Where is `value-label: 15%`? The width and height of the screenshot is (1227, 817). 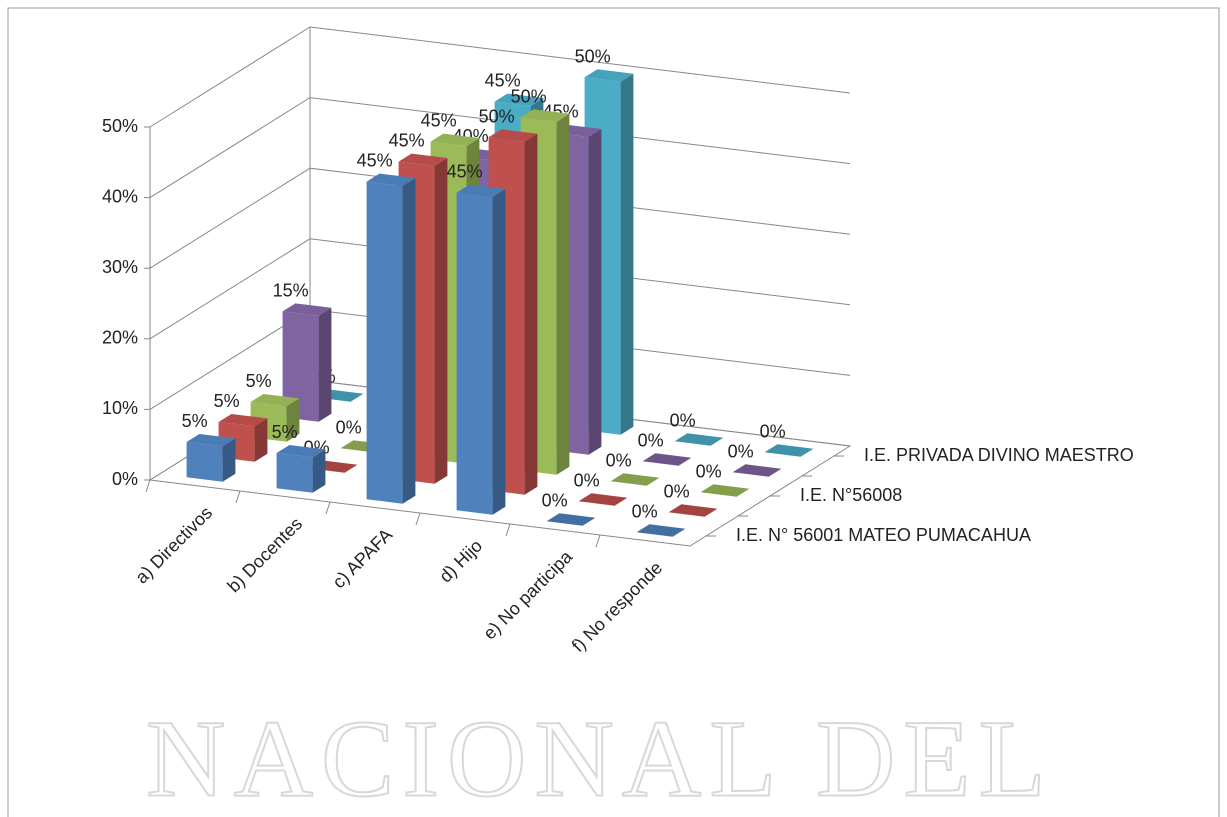 value-label: 15% is located at coordinates (291, 290).